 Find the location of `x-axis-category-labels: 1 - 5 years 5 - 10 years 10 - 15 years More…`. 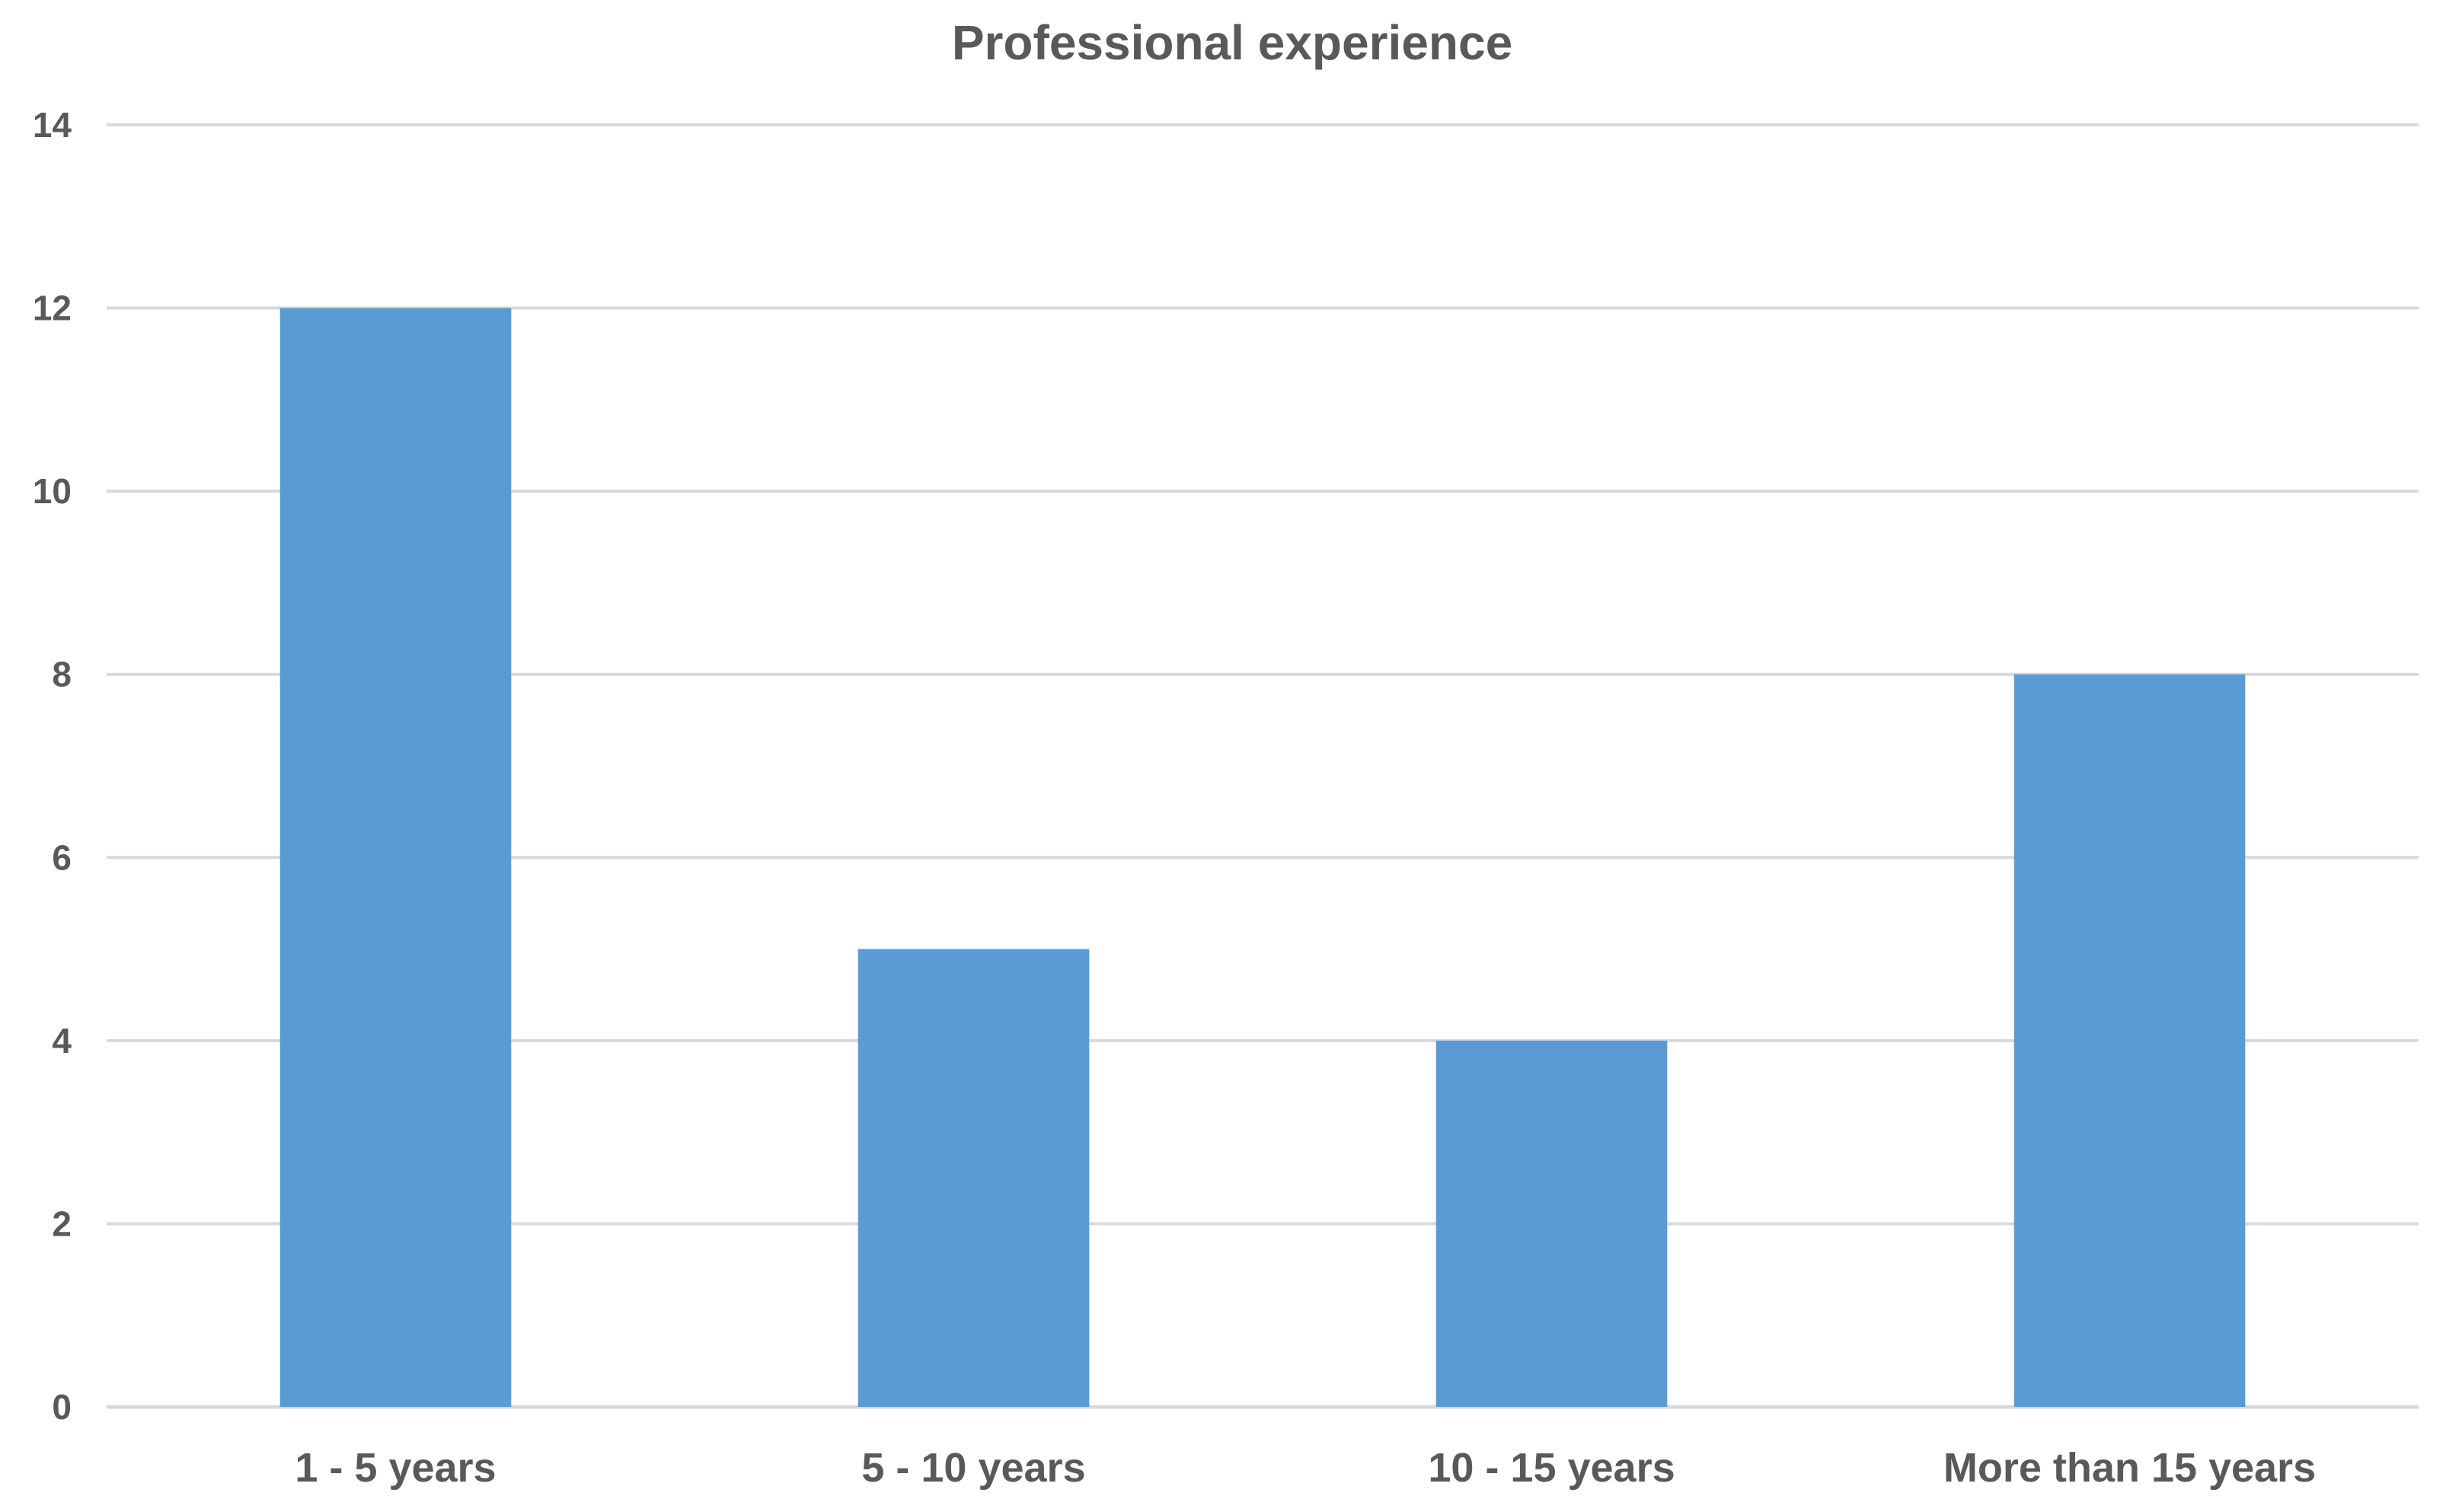

x-axis-category-labels: 1 - 5 years 5 - 10 years 10 - 15 years More… is located at coordinates (1305, 1468).